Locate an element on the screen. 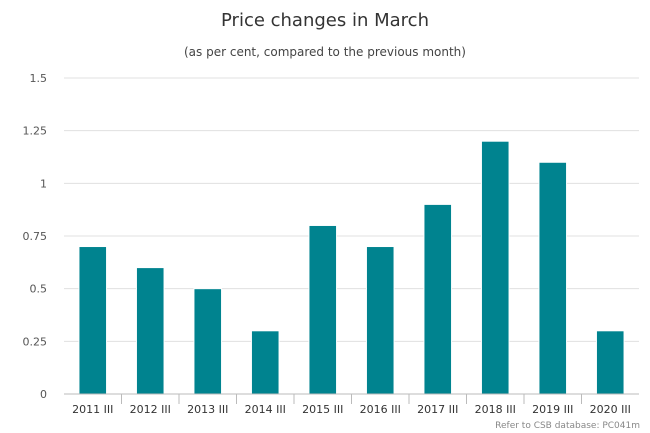 Image resolution: width=650 pixels, height=433 pixels. y-axis-ticks: 0 0.25 0.5 0.75 1 1.25 1.5 is located at coordinates (35, 236).